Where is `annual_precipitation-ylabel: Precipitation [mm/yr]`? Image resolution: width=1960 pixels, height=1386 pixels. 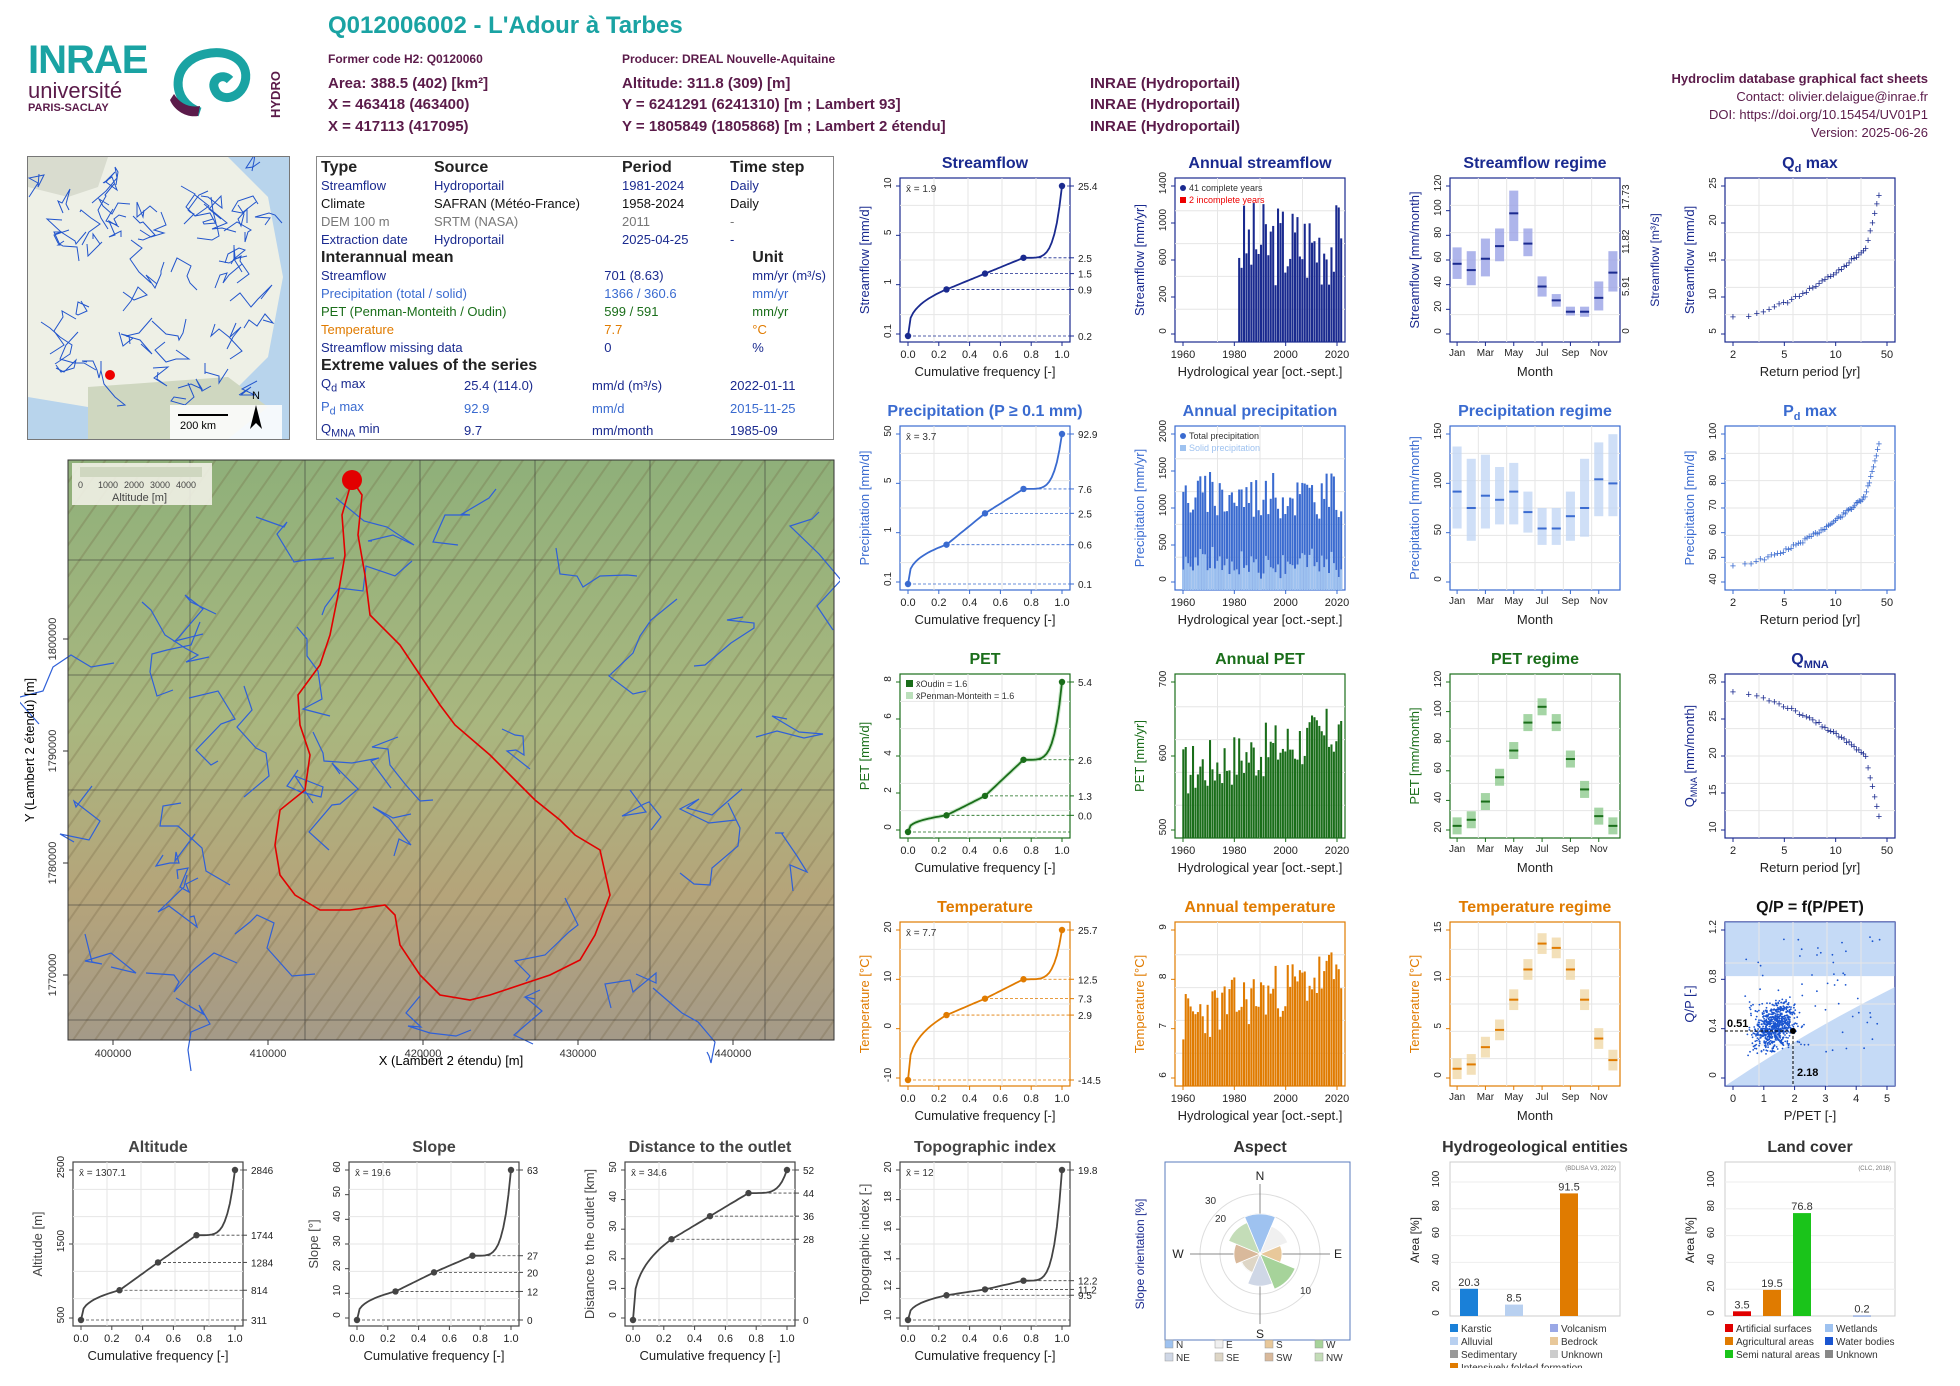 annual_precipitation-ylabel: Precipitation [mm/yr] is located at coordinates (1139, 508).